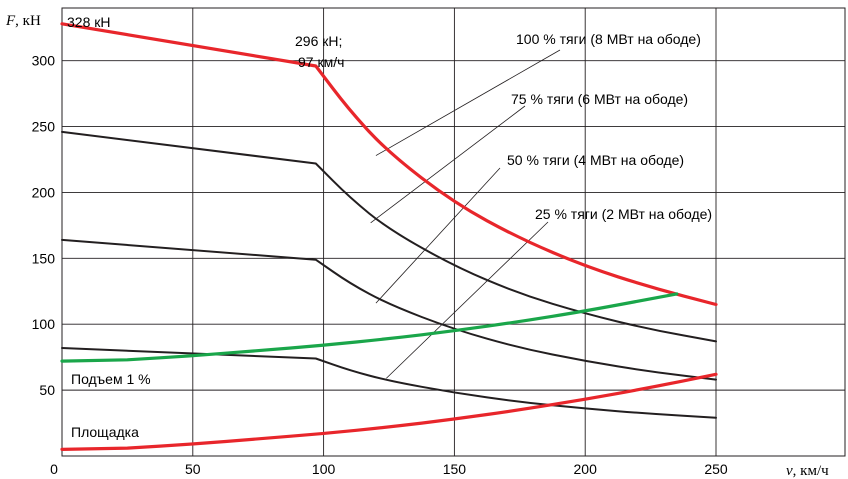  What do you see at coordinates (44, 61) in the screenshot?
I see `y-tick-label: 300` at bounding box center [44, 61].